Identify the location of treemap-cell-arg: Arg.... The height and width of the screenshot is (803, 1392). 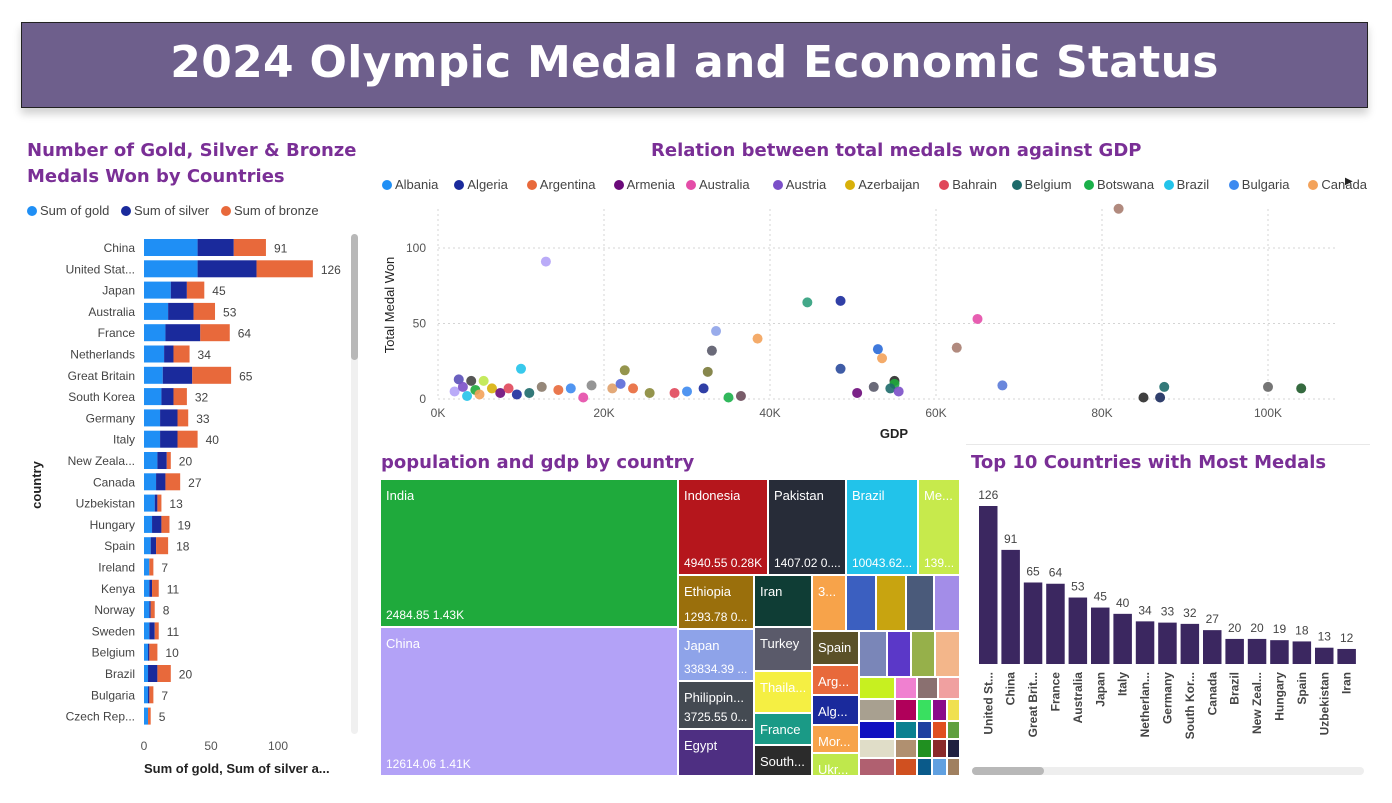
(835, 680).